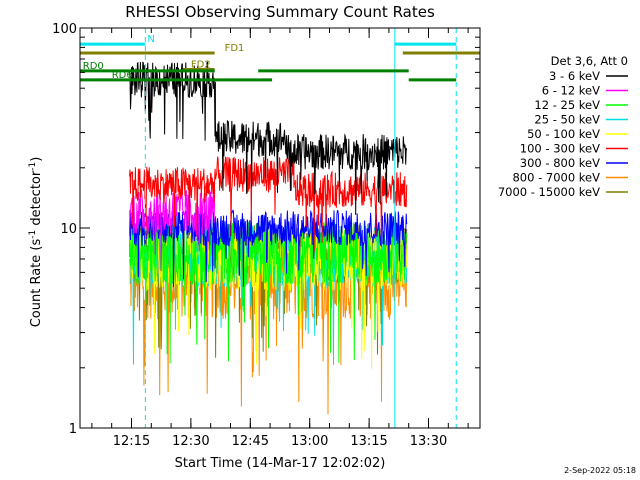  I want to click on flag-label-rd6: RD6, so click(122, 75).